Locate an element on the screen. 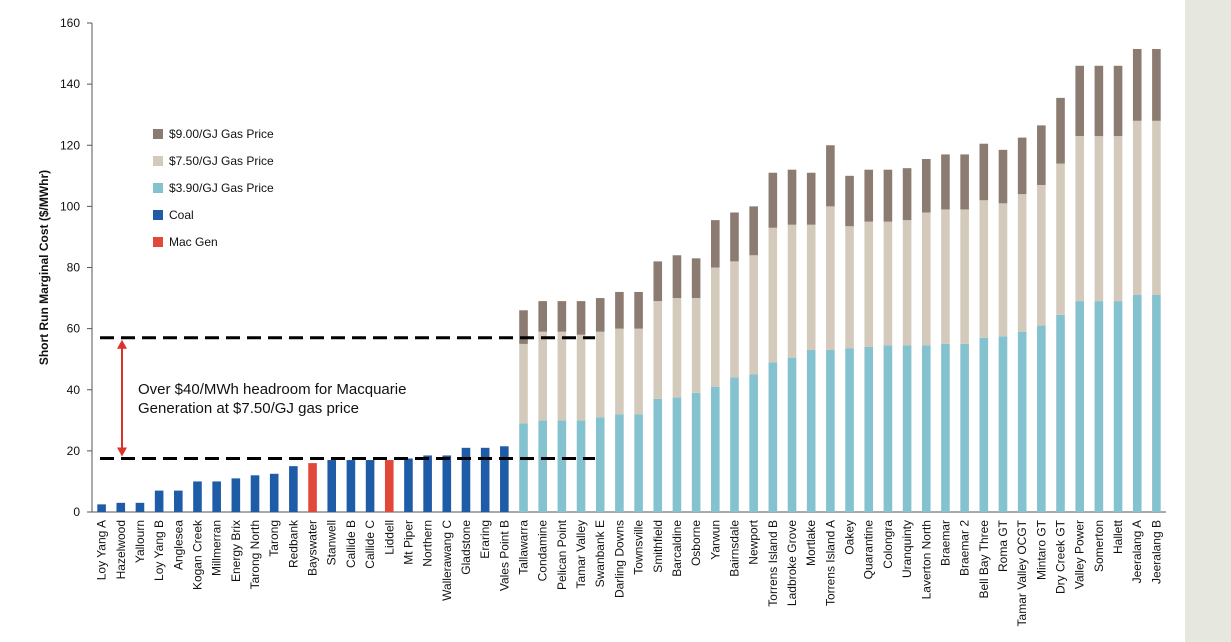 The width and height of the screenshot is (1231, 642). x-tick-label: Braemar is located at coordinates (945, 543).